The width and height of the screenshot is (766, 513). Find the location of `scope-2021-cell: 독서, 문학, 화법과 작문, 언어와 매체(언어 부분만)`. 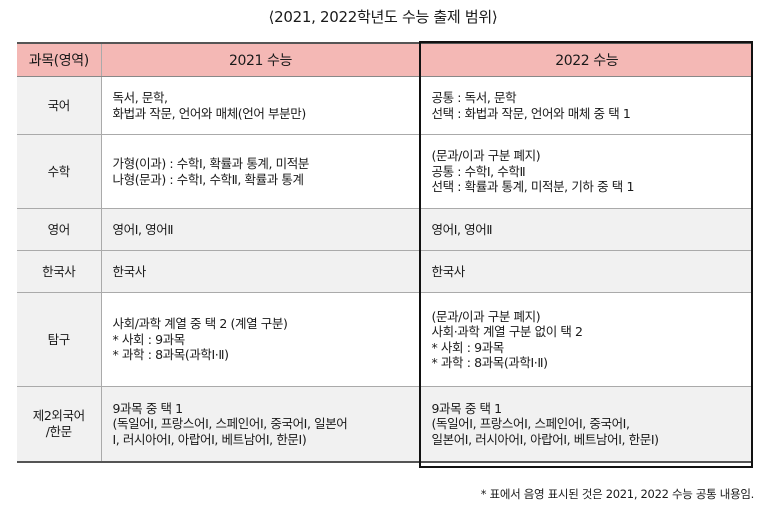

scope-2021-cell: 독서, 문학, 화법과 작문, 언어와 매체(언어 부분만) is located at coordinates (260, 105).